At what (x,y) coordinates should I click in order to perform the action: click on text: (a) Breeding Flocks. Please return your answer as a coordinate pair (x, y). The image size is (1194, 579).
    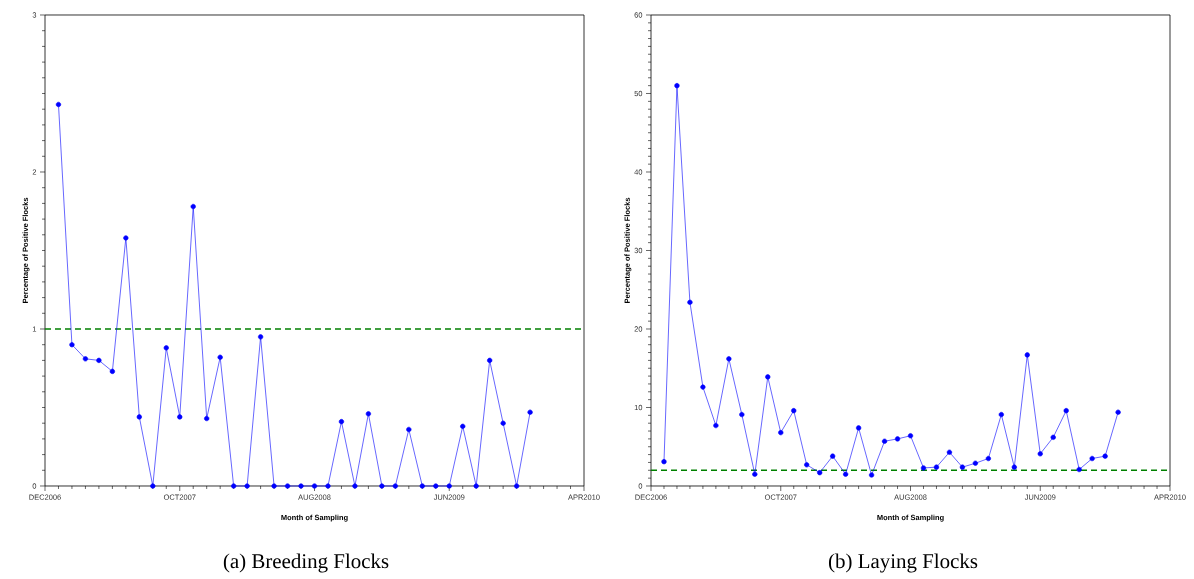
    Looking at the image, I should click on (306, 563).